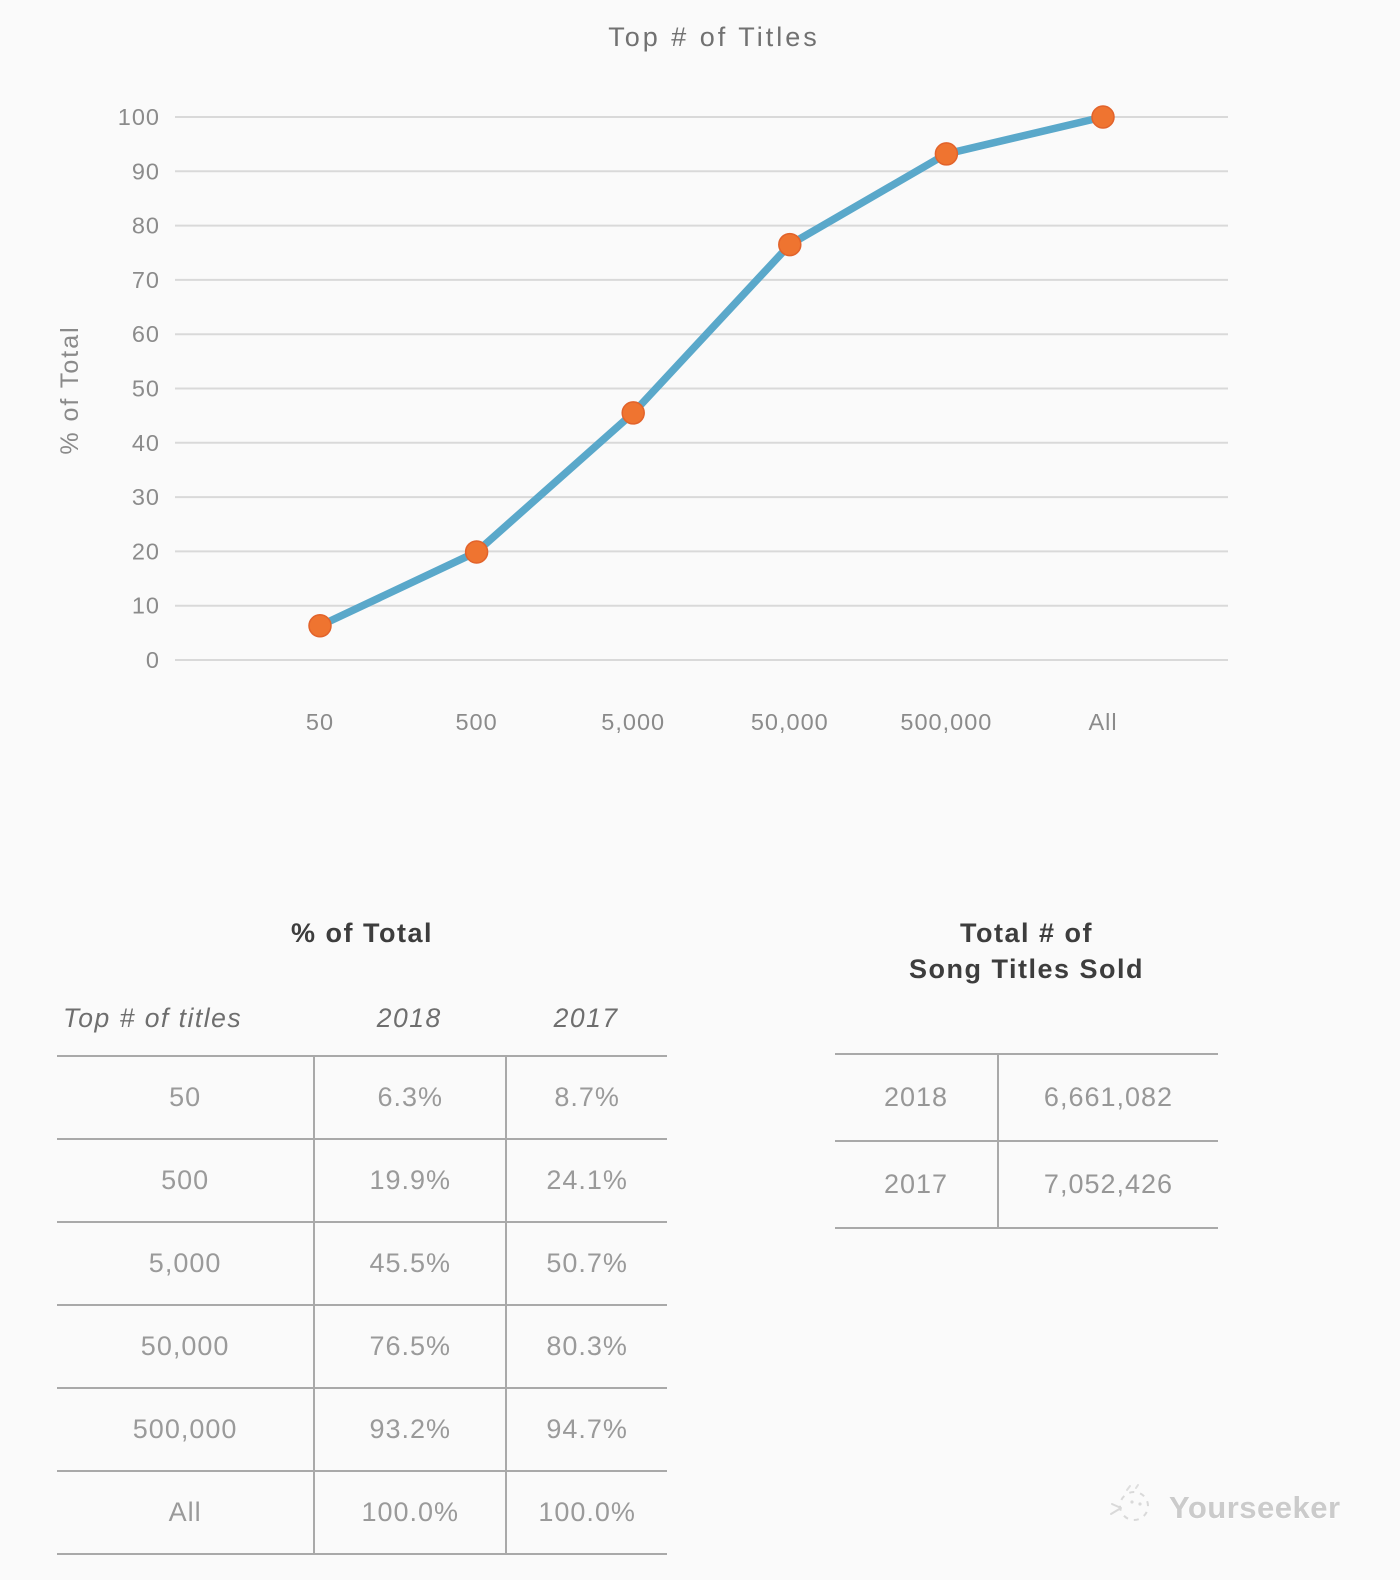  I want to click on y-axis-tick-labels: 0 10 20 30 40 50 60 70 80 90 100, so click(139, 388).